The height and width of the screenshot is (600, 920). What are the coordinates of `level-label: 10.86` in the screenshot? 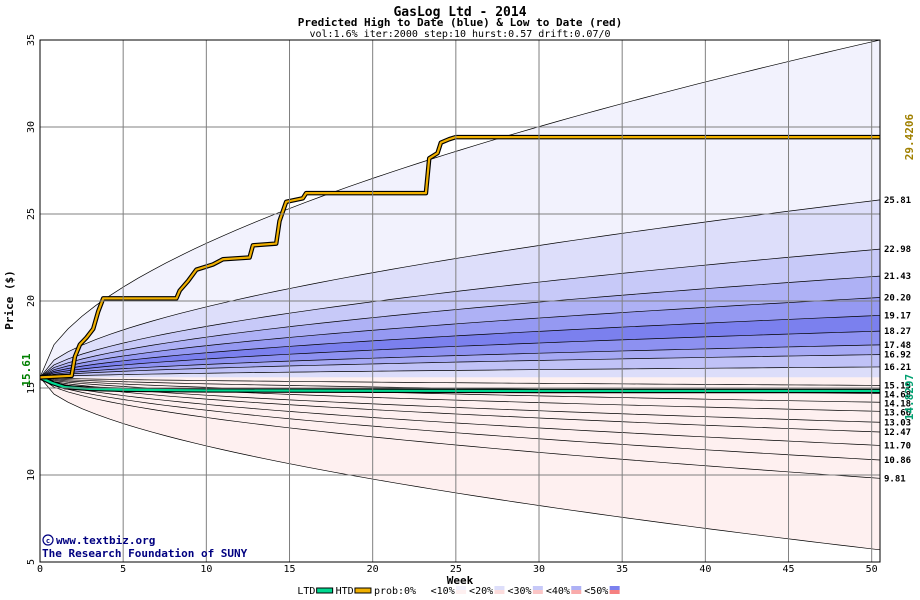 It's located at (897, 461).